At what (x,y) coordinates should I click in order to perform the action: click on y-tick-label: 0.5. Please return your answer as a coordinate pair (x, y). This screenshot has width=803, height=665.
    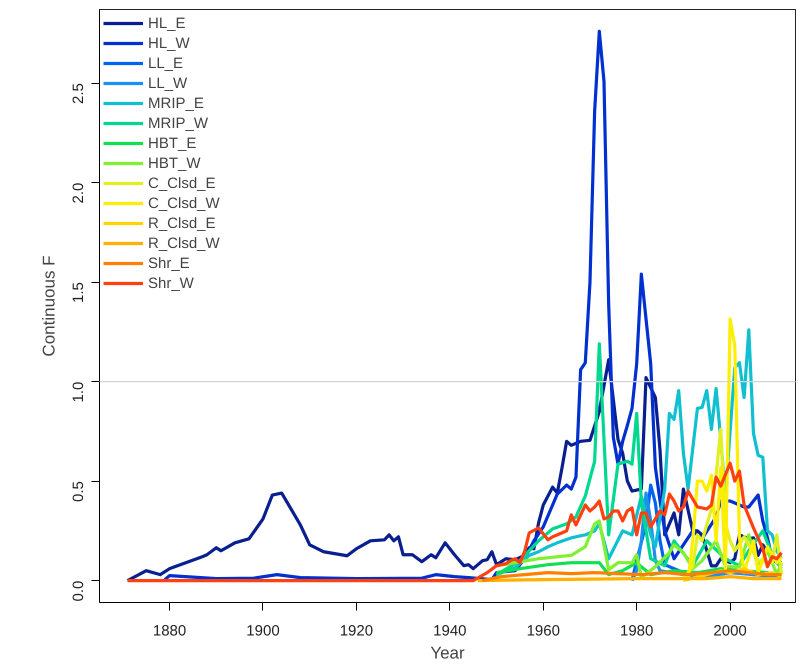
    Looking at the image, I should click on (78, 491).